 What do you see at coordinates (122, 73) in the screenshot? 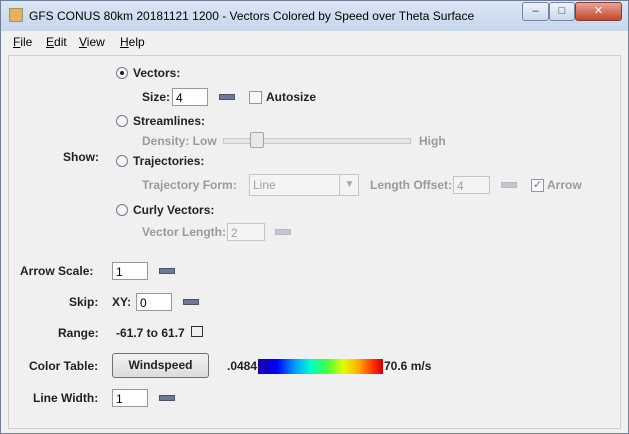
I see `radio-vectors` at bounding box center [122, 73].